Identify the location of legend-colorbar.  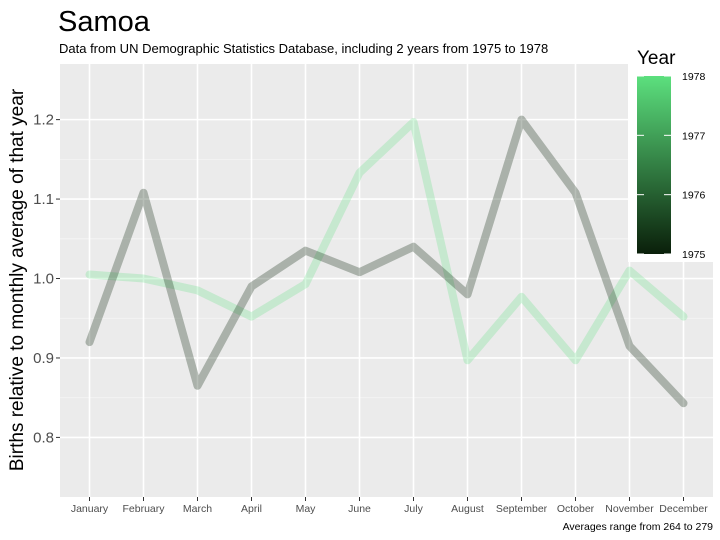
(654, 165).